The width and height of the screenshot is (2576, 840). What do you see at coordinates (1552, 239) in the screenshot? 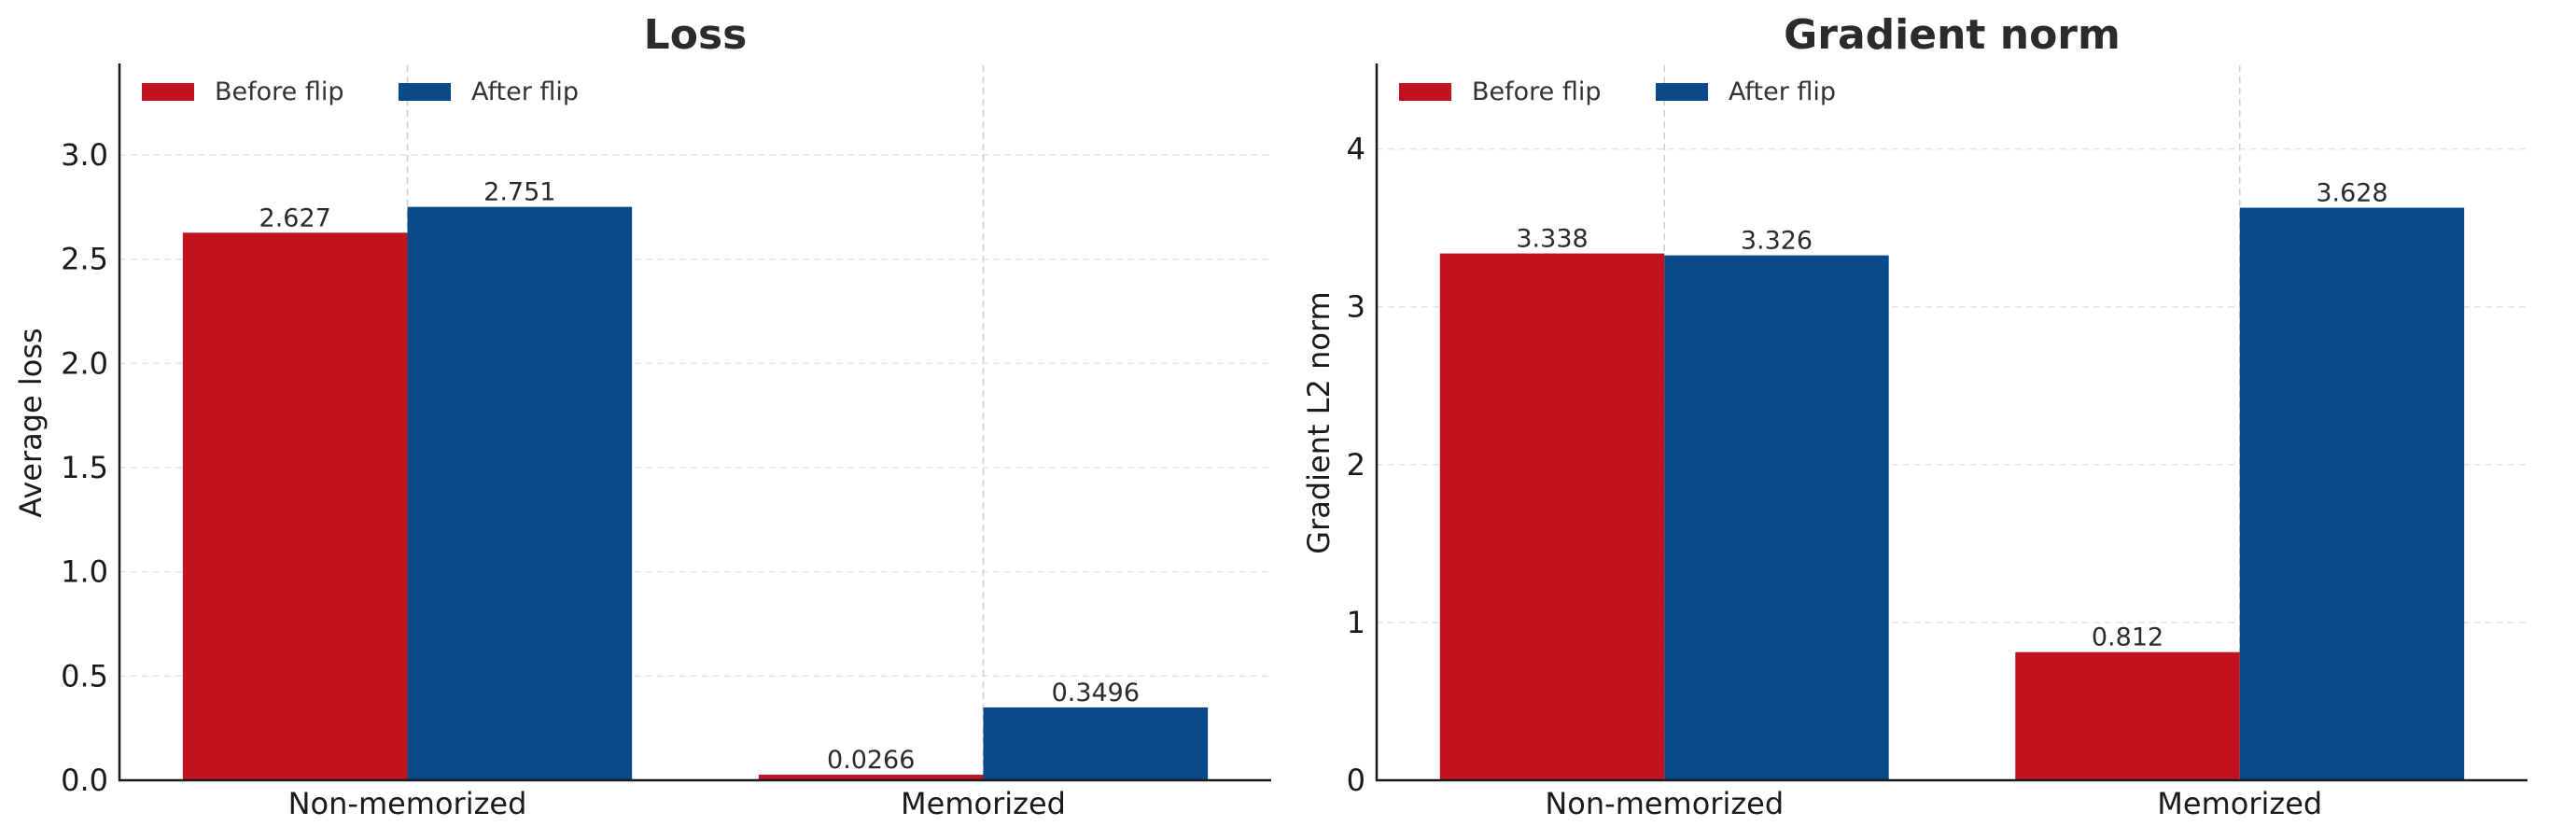
I see `data-label: 3.338` at bounding box center [1552, 239].